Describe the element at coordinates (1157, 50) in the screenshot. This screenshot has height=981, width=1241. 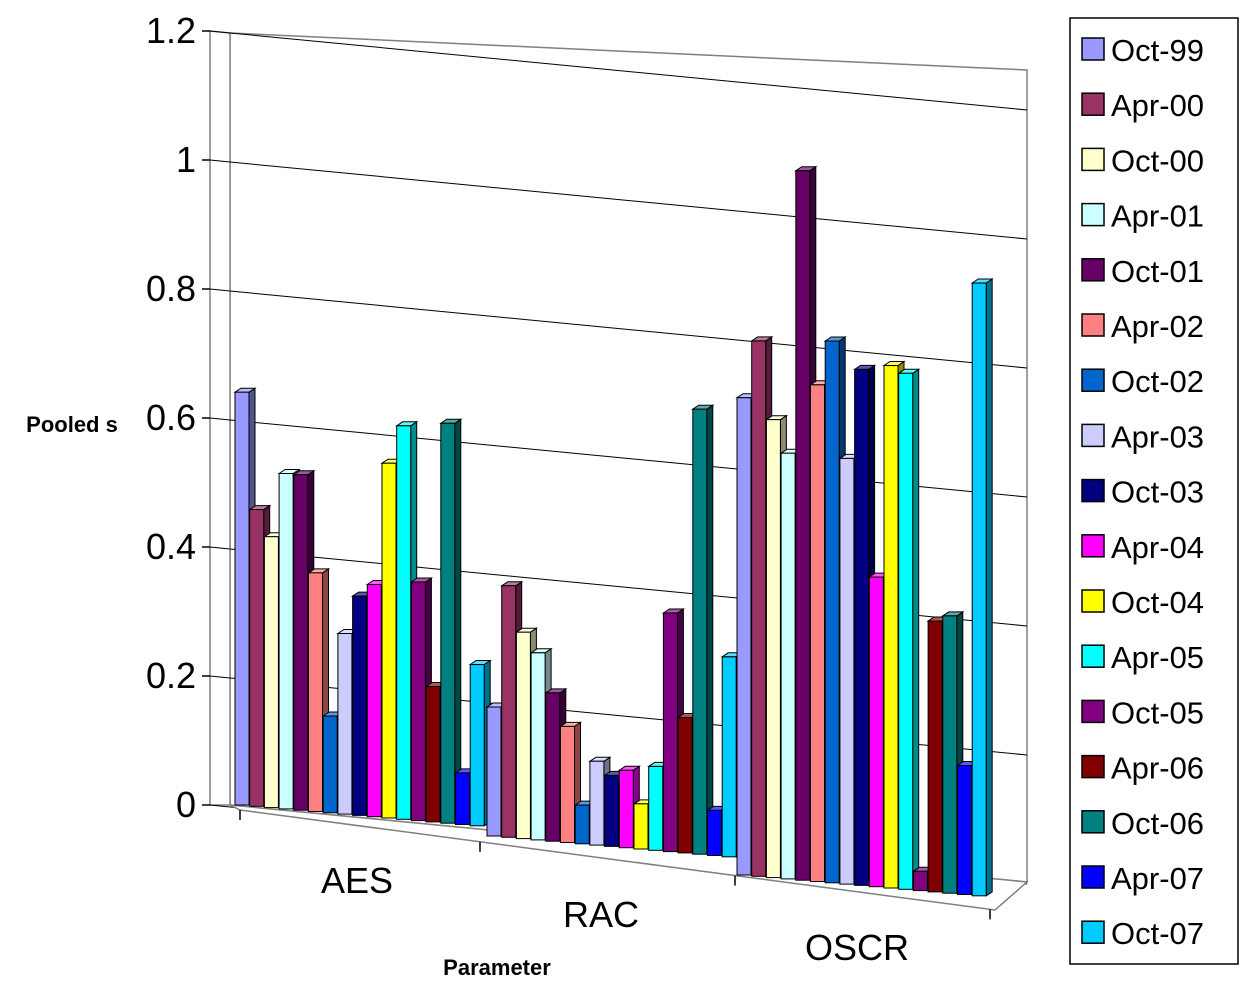
I see `legend-label: Oct-99` at that location.